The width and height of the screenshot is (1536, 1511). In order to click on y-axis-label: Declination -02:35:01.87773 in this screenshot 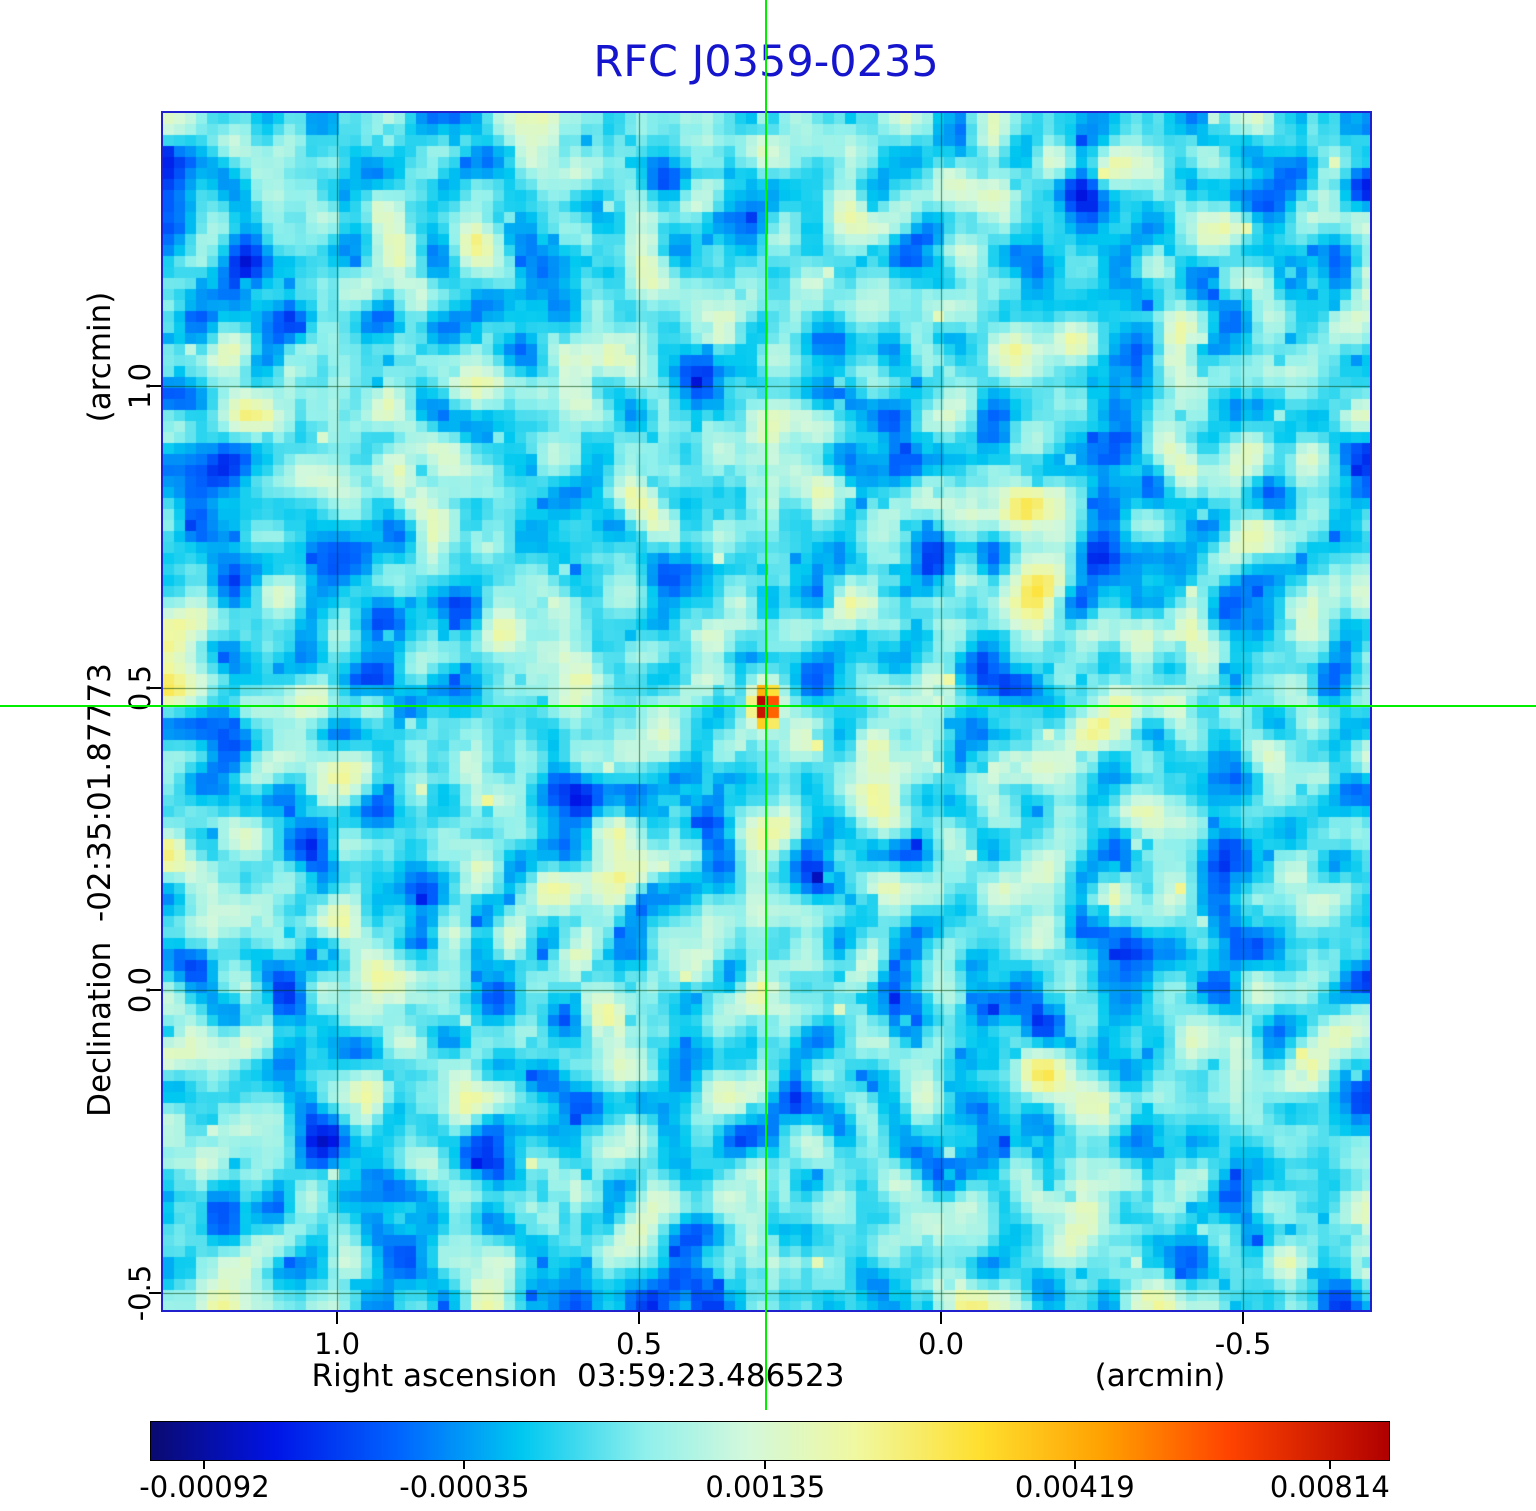, I will do `click(100, 890)`.